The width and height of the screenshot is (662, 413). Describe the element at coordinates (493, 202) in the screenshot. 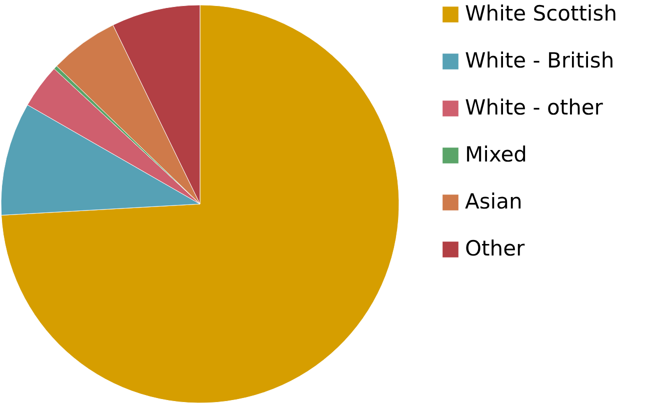

I see `legend-label: Asian` at that location.